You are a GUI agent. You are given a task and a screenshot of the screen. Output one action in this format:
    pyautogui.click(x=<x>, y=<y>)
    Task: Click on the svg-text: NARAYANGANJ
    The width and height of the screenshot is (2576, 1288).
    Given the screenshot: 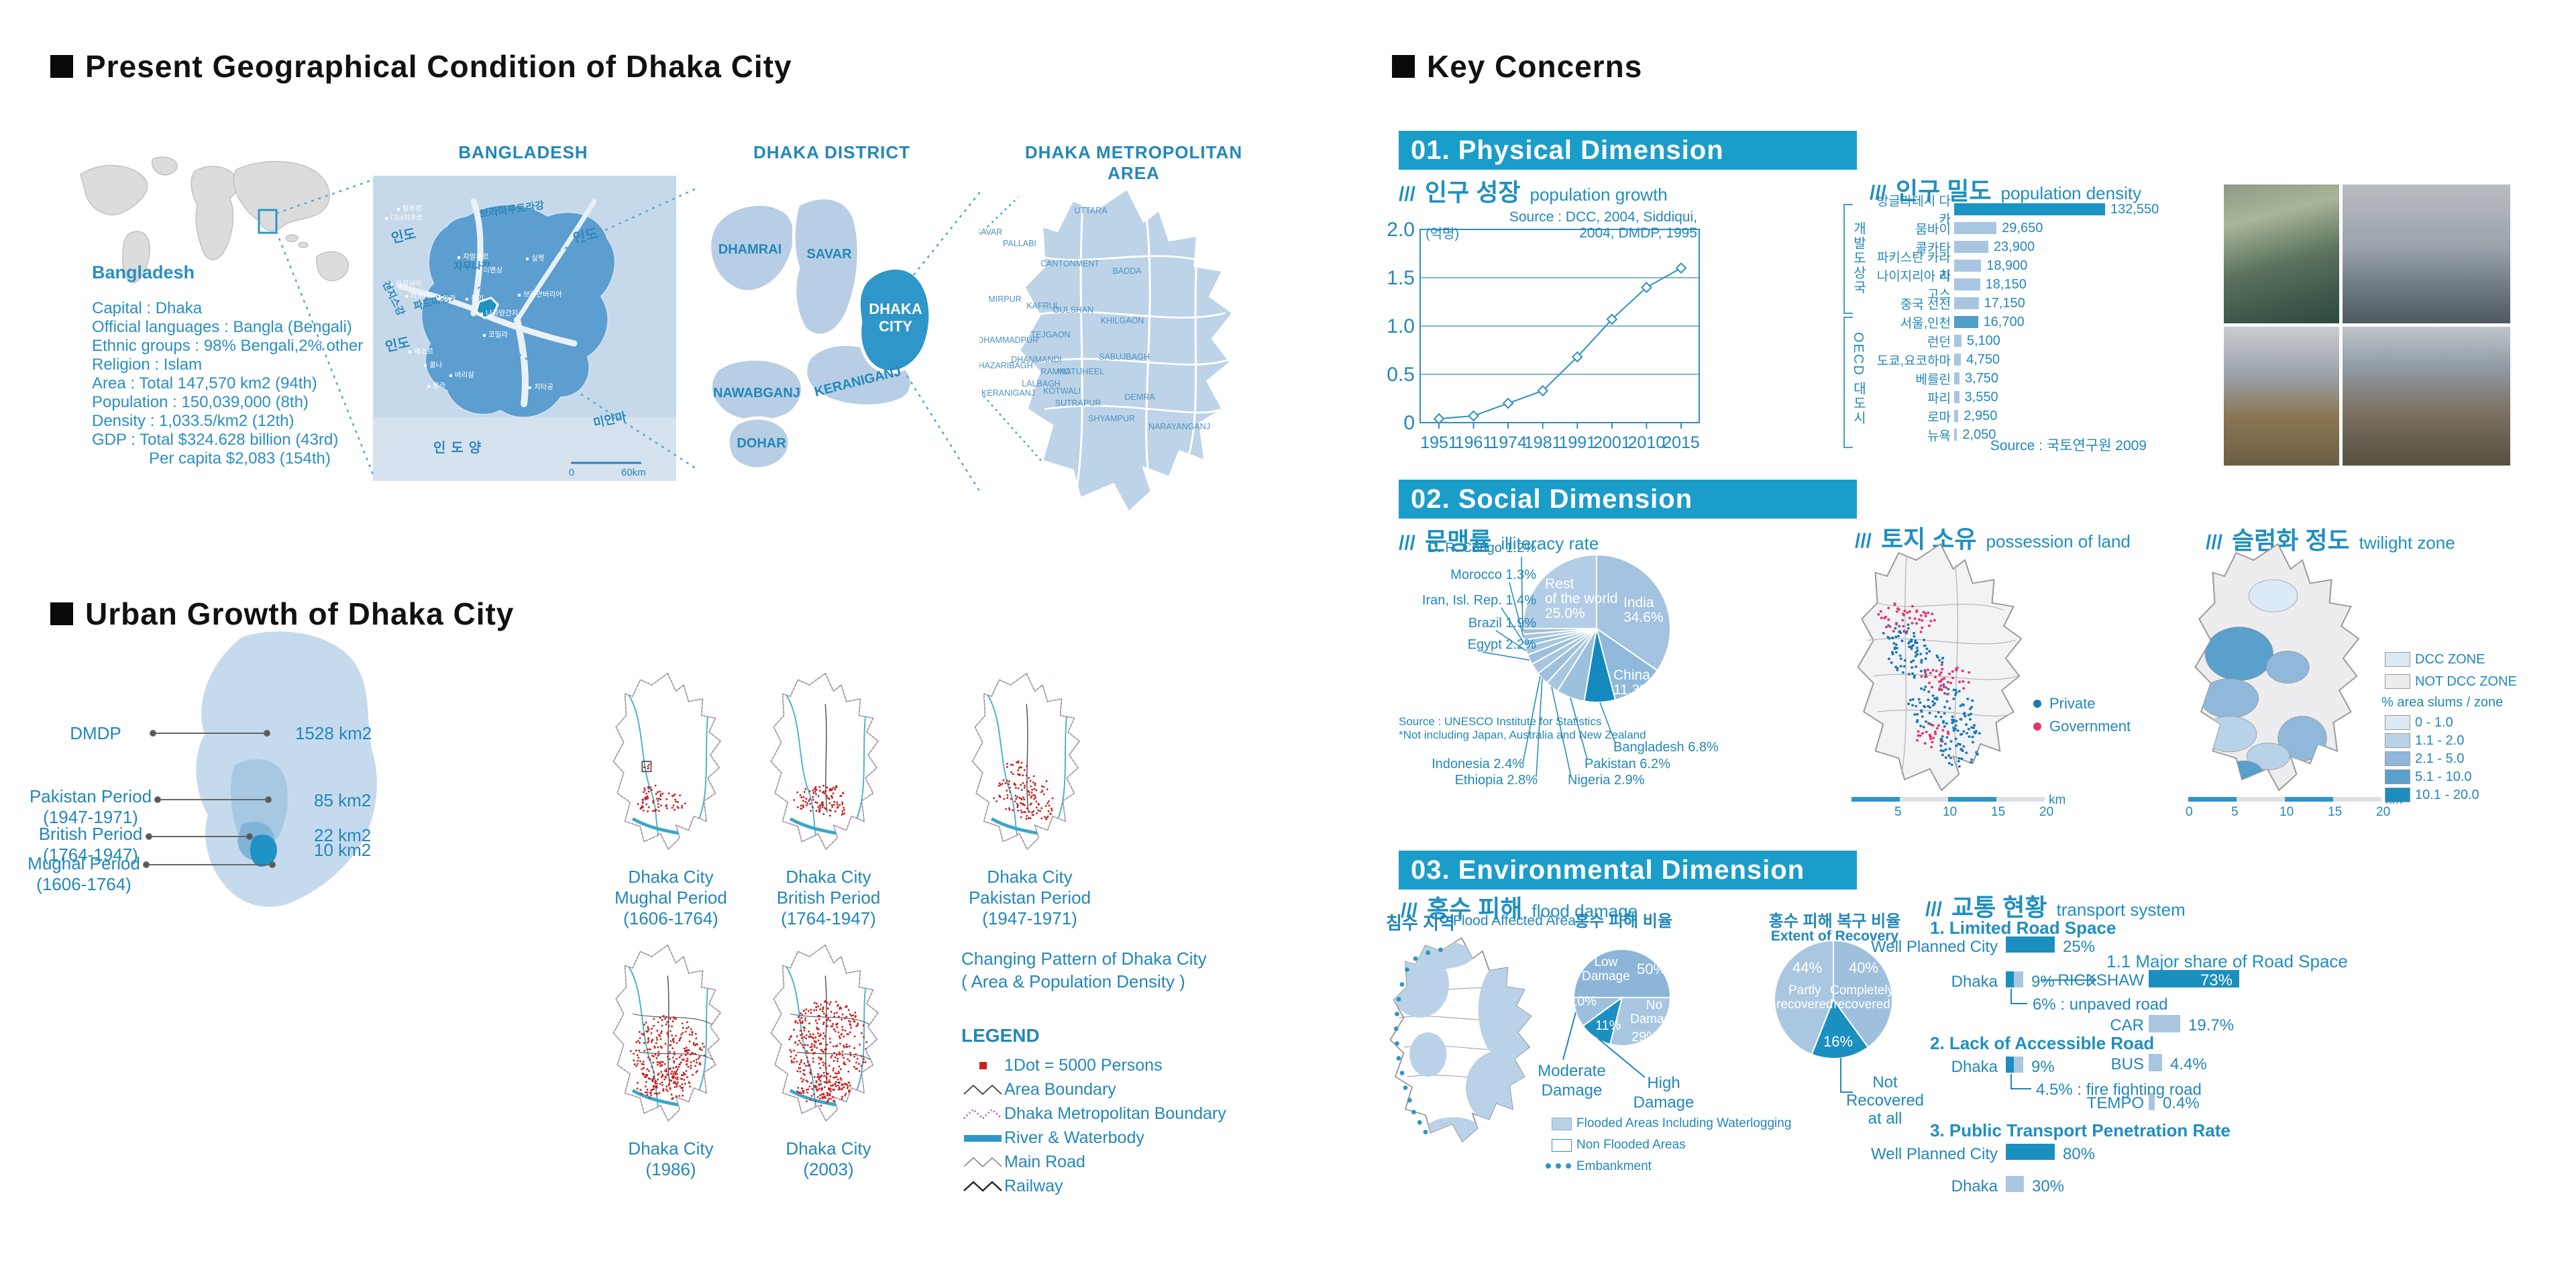 What is the action you would take?
    pyautogui.click(x=1179, y=426)
    